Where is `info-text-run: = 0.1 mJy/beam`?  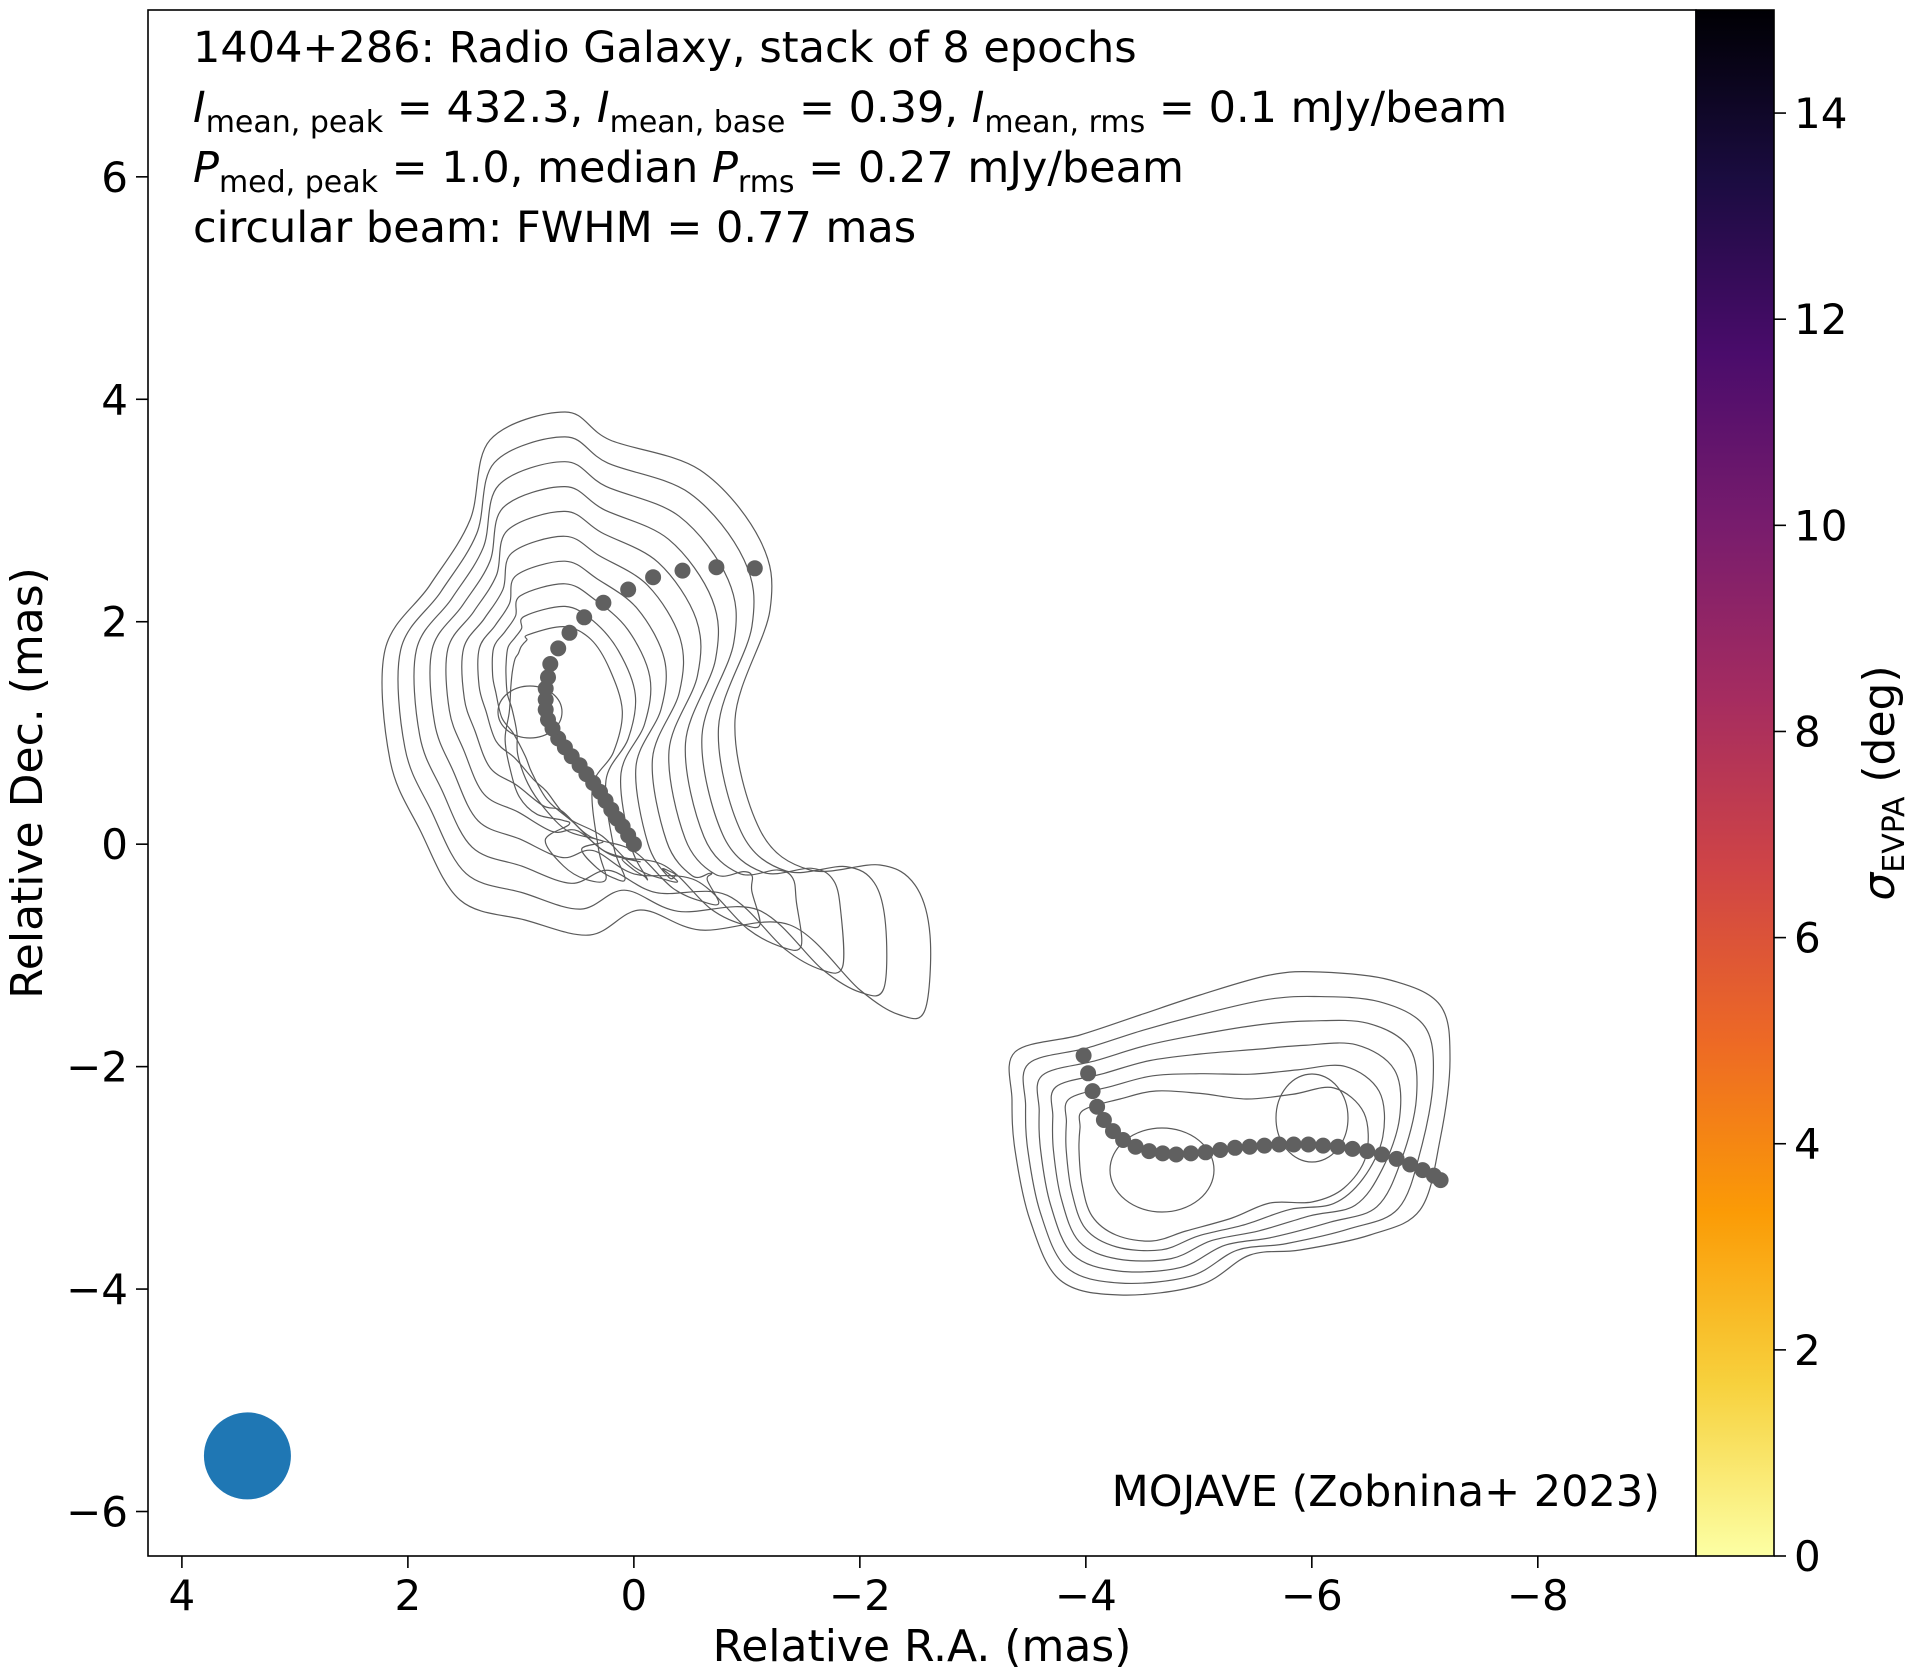
info-text-run: = 0.1 mJy/beam is located at coordinates (1326, 108).